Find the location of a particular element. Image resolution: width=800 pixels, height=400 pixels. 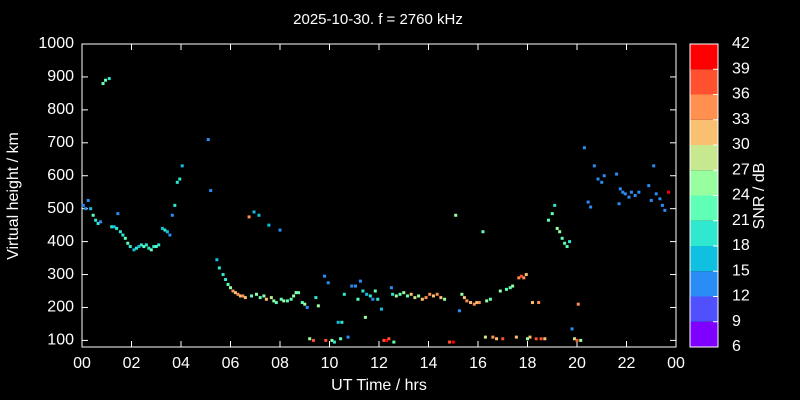

colorbar-label: SNR / dB is located at coordinates (759, 196).